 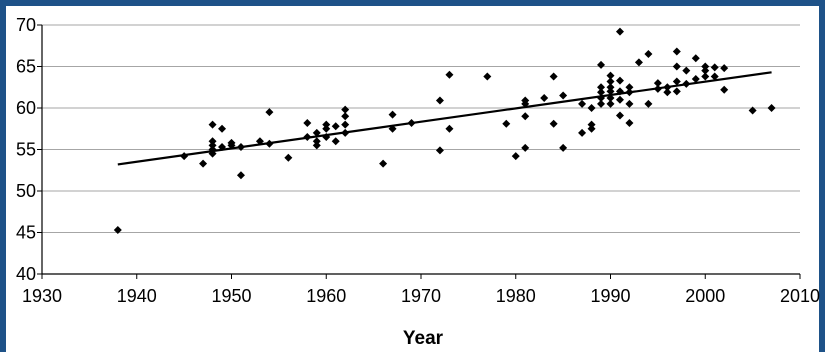 What do you see at coordinates (26, 191) in the screenshot?
I see `y-tick-label: 50` at bounding box center [26, 191].